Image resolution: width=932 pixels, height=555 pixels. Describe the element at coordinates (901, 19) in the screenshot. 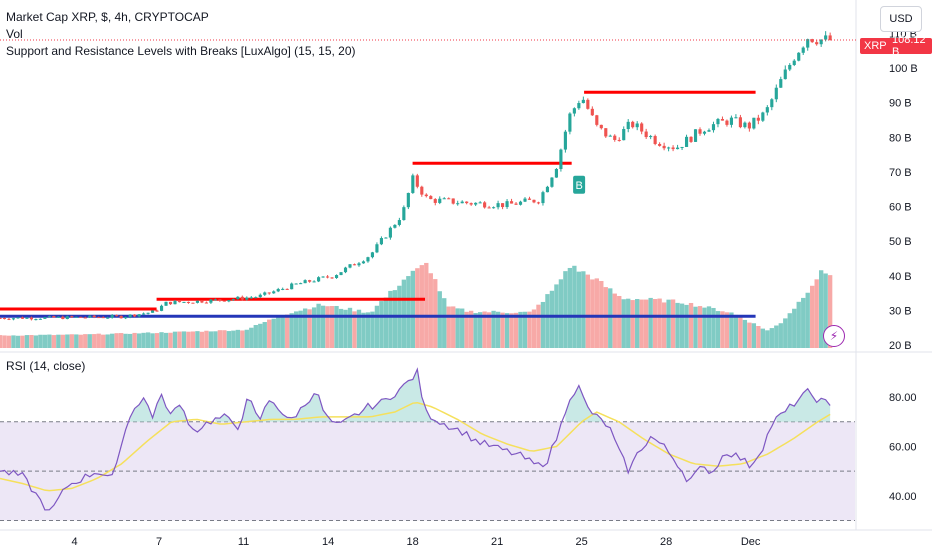

I see `currency-unit-button: USD` at that location.